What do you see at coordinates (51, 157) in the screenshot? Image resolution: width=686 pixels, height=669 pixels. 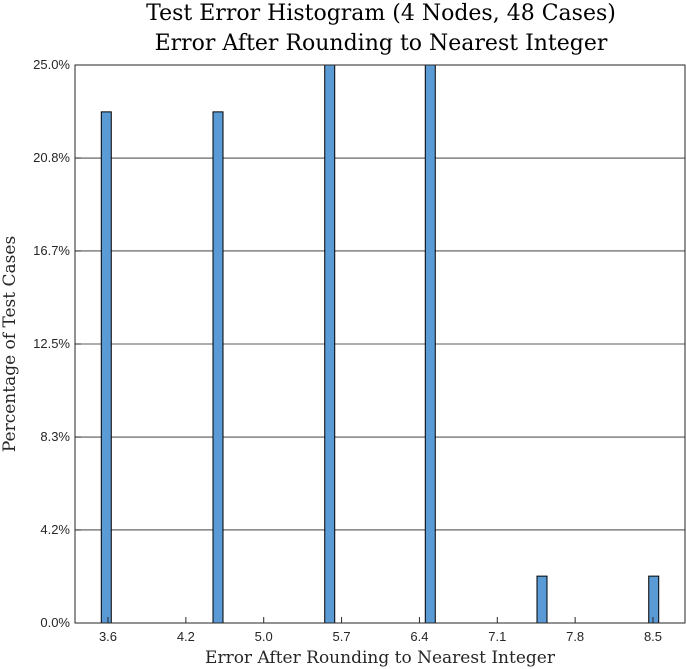 I see `y-tick-label: 20.8%` at bounding box center [51, 157].